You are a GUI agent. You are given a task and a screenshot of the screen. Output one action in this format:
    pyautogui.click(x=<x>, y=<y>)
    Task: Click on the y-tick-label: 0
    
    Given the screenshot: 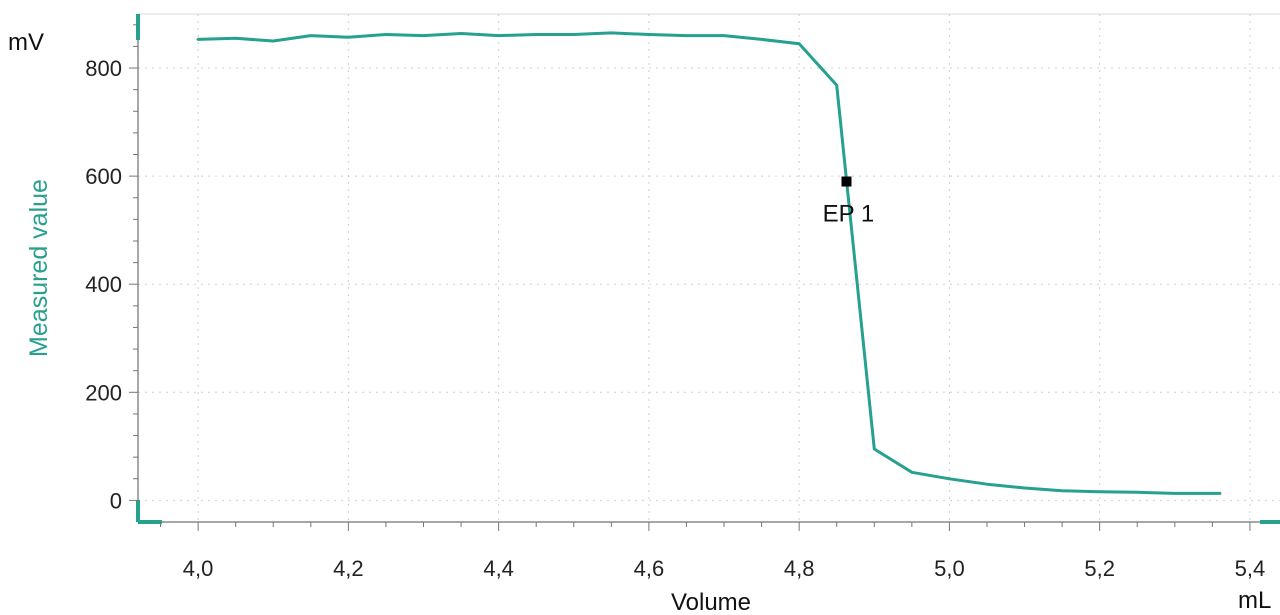 What is the action you would take?
    pyautogui.click(x=116, y=500)
    